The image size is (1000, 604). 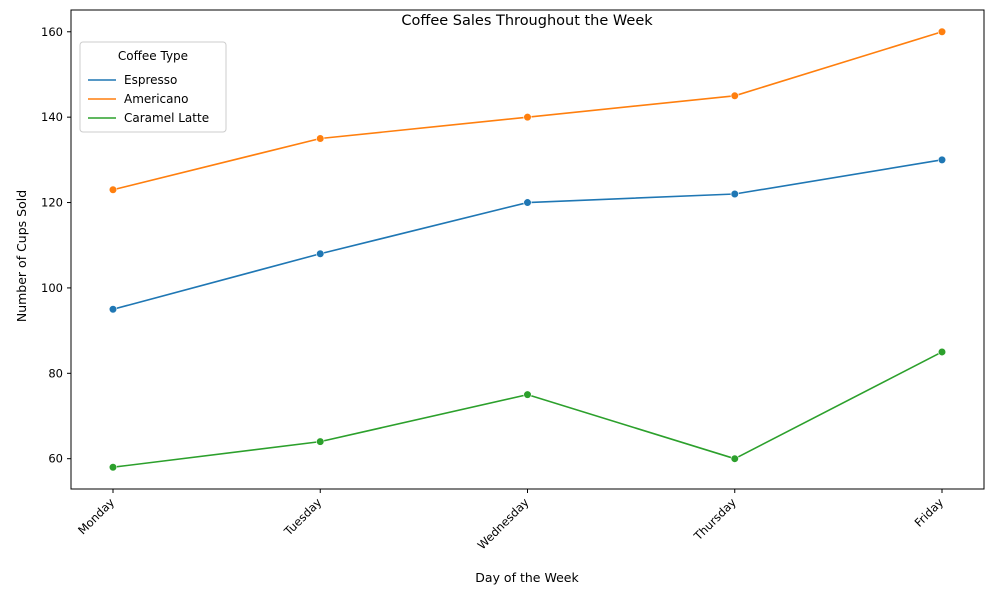 I want to click on y-tick-label: 120, so click(x=52, y=203).